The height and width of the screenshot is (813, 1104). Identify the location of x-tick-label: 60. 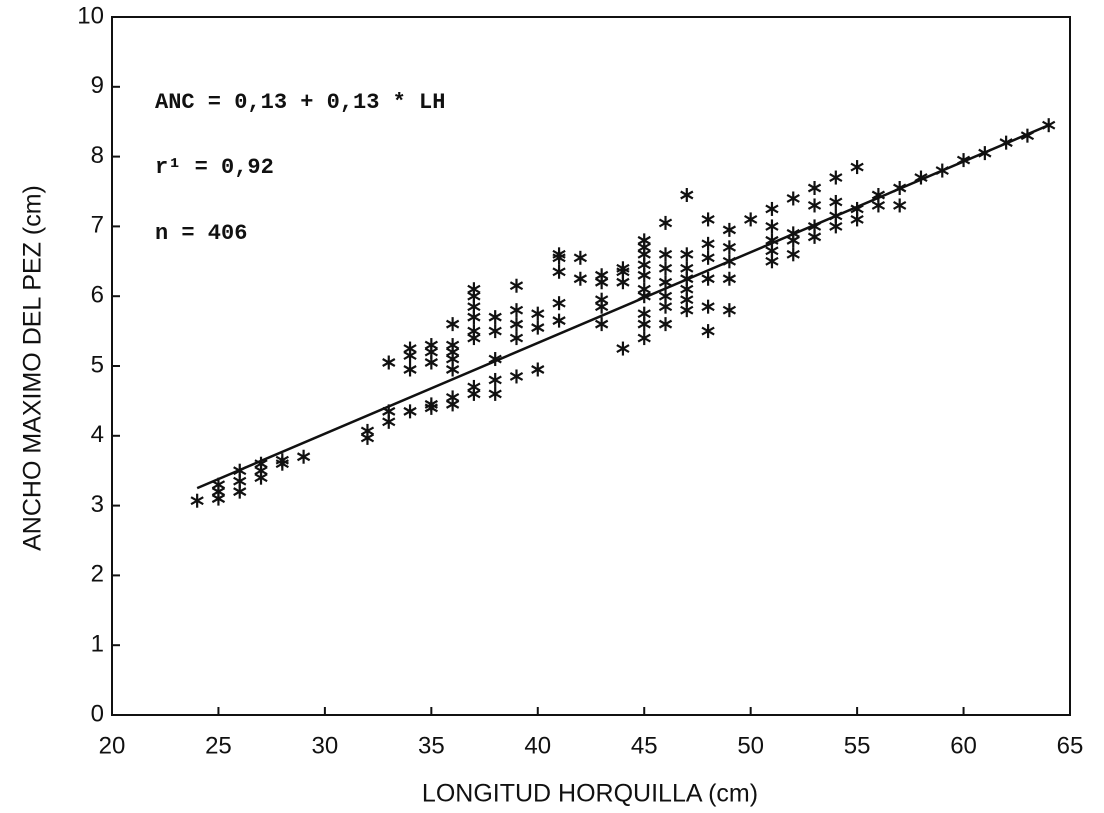
(963, 745).